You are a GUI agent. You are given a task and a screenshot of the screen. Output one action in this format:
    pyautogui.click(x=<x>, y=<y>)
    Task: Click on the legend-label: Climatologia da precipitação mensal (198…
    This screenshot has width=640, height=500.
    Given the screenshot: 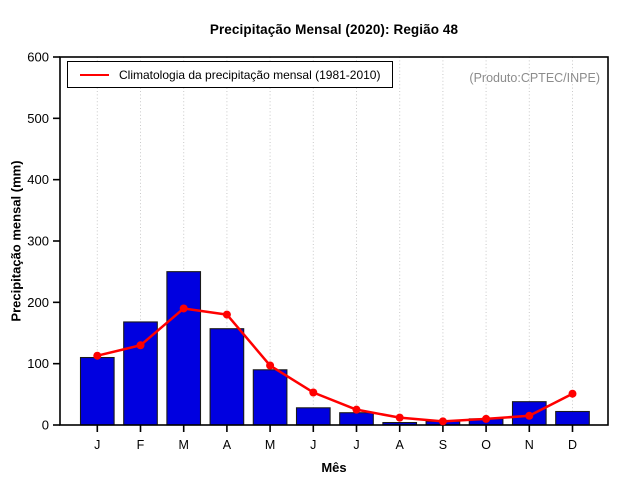 What is the action you would take?
    pyautogui.click(x=250, y=74)
    